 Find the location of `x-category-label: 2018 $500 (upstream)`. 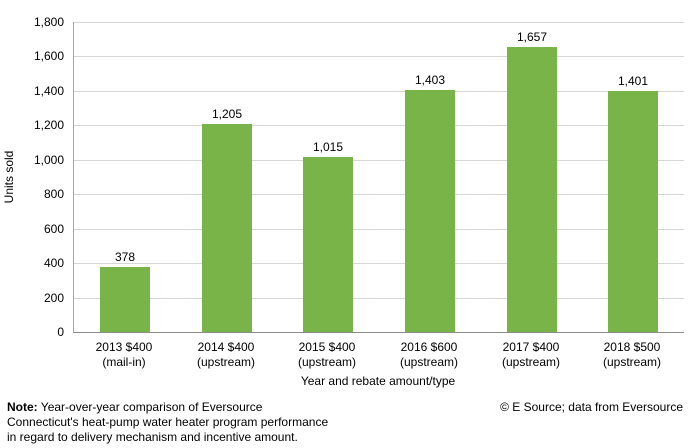

x-category-label: 2018 $500 (upstream) is located at coordinates (631, 354).